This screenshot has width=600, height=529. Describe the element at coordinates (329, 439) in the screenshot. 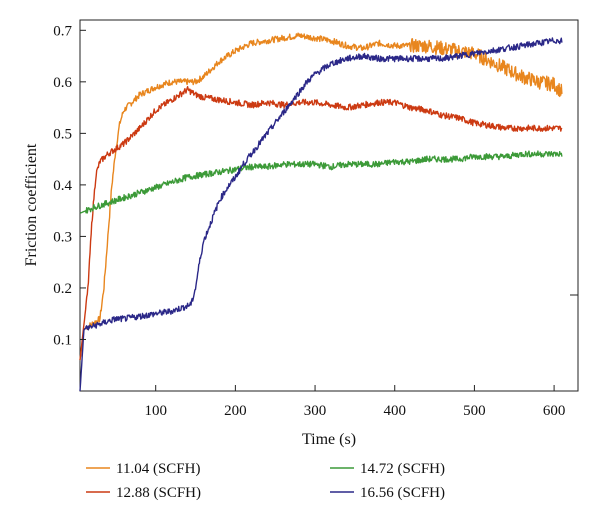

I see `x-axis-label: Time (s)` at that location.